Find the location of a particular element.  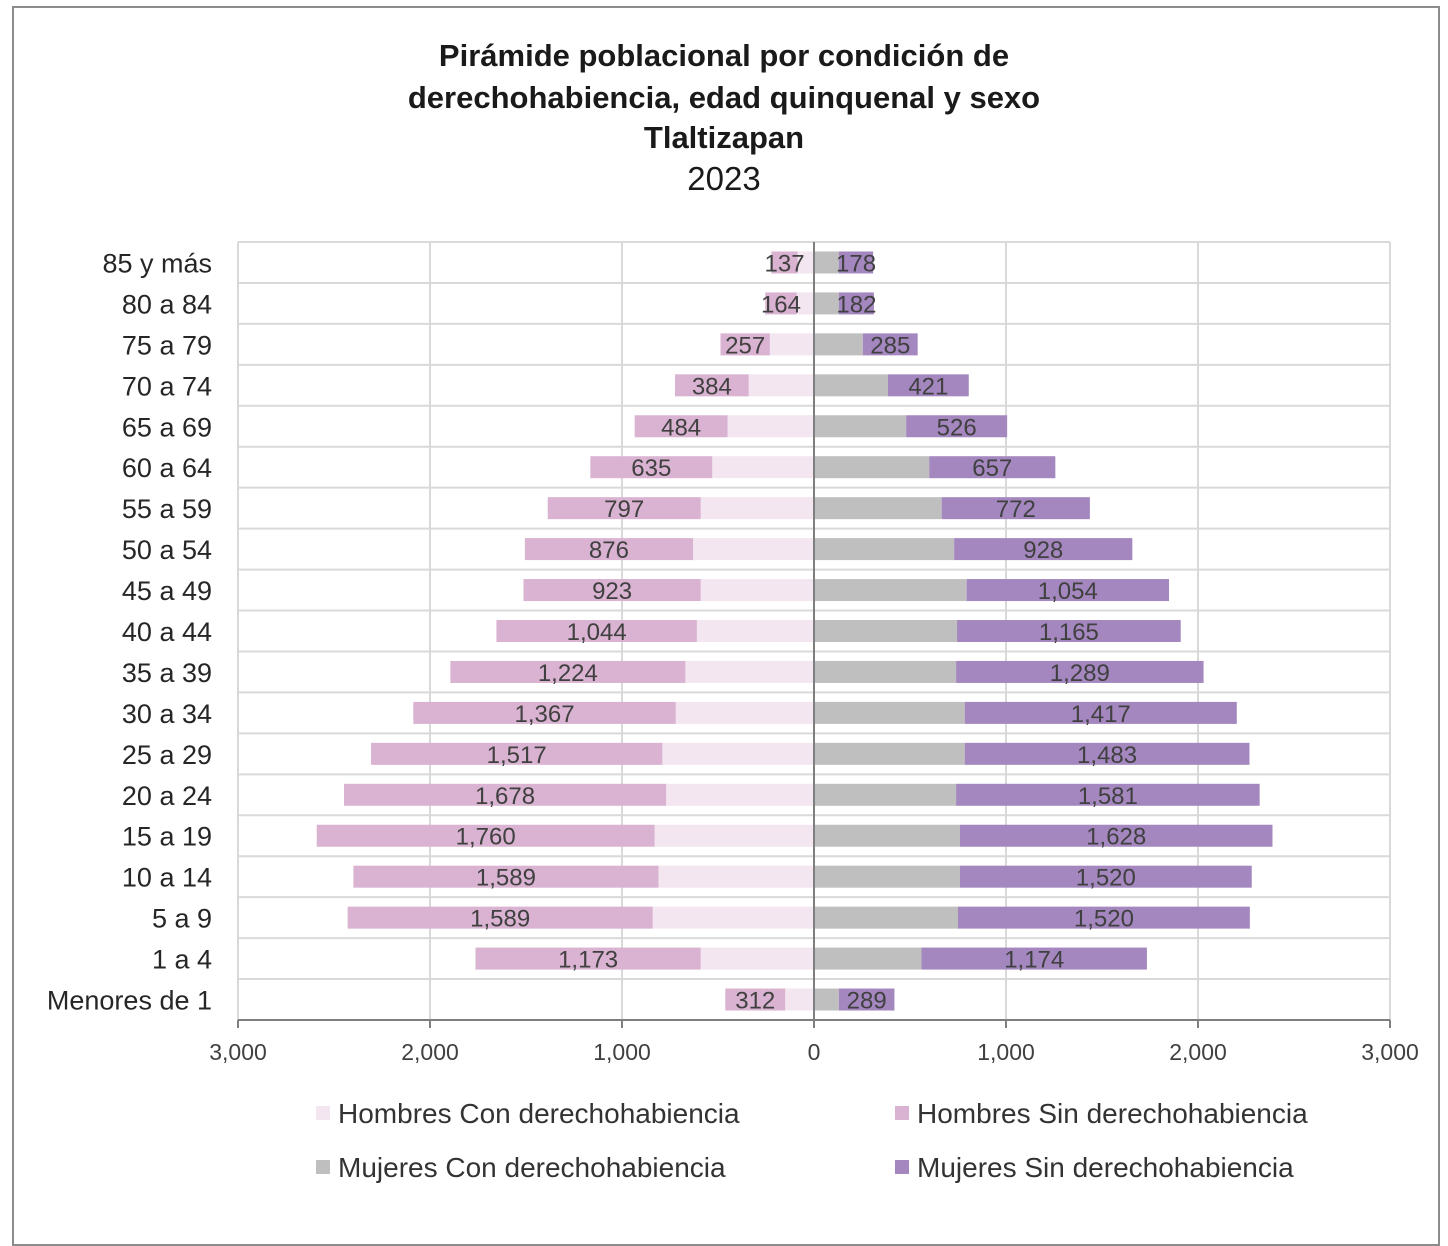

data-label-mujeres-sin: 289 is located at coordinates (867, 1001).